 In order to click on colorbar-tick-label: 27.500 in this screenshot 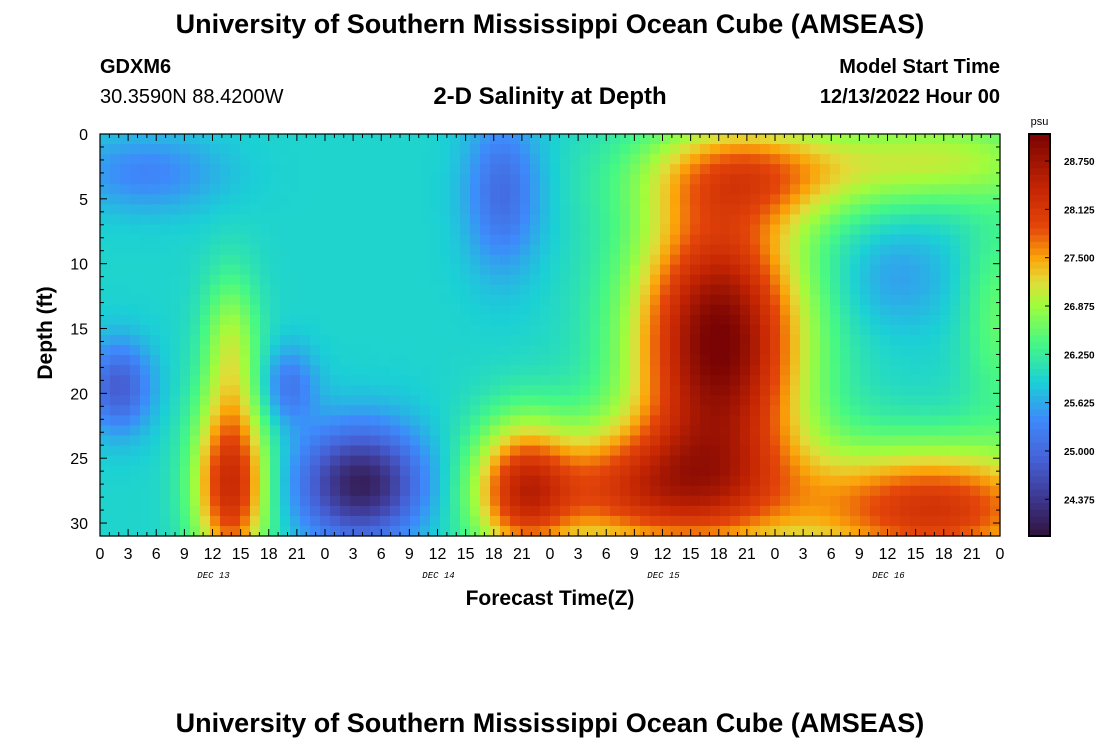, I will do `click(1079, 259)`.